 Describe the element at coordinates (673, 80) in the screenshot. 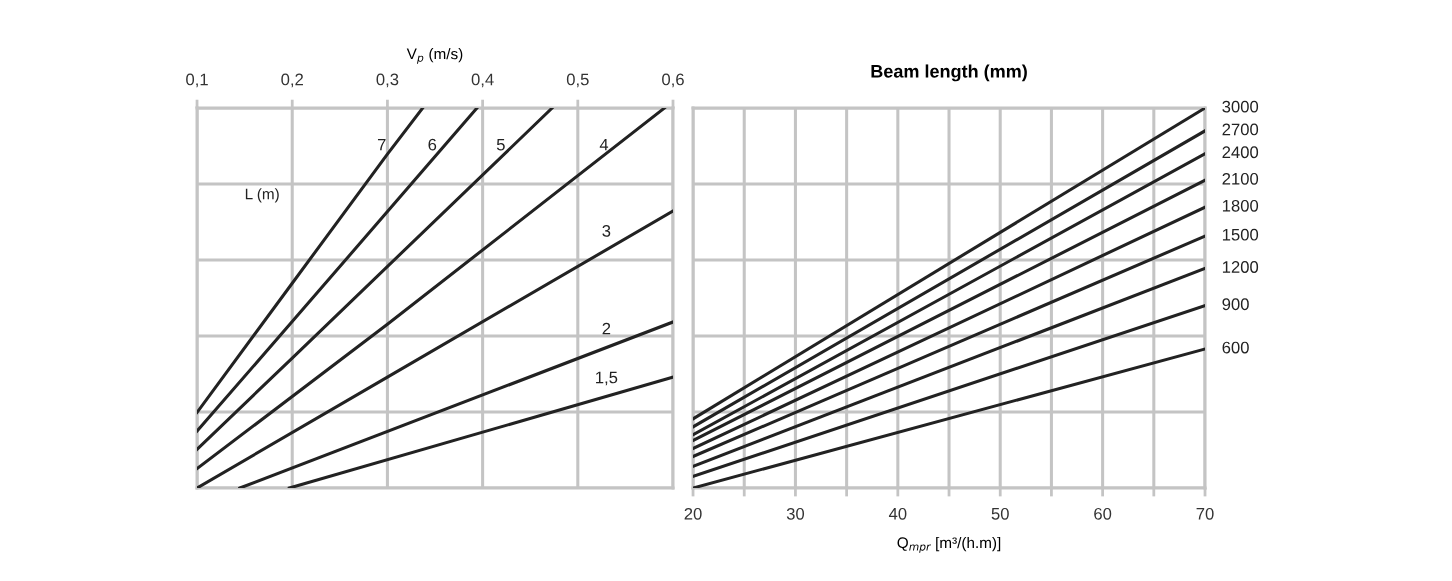

I see `x-tick-label: 0,6` at that location.